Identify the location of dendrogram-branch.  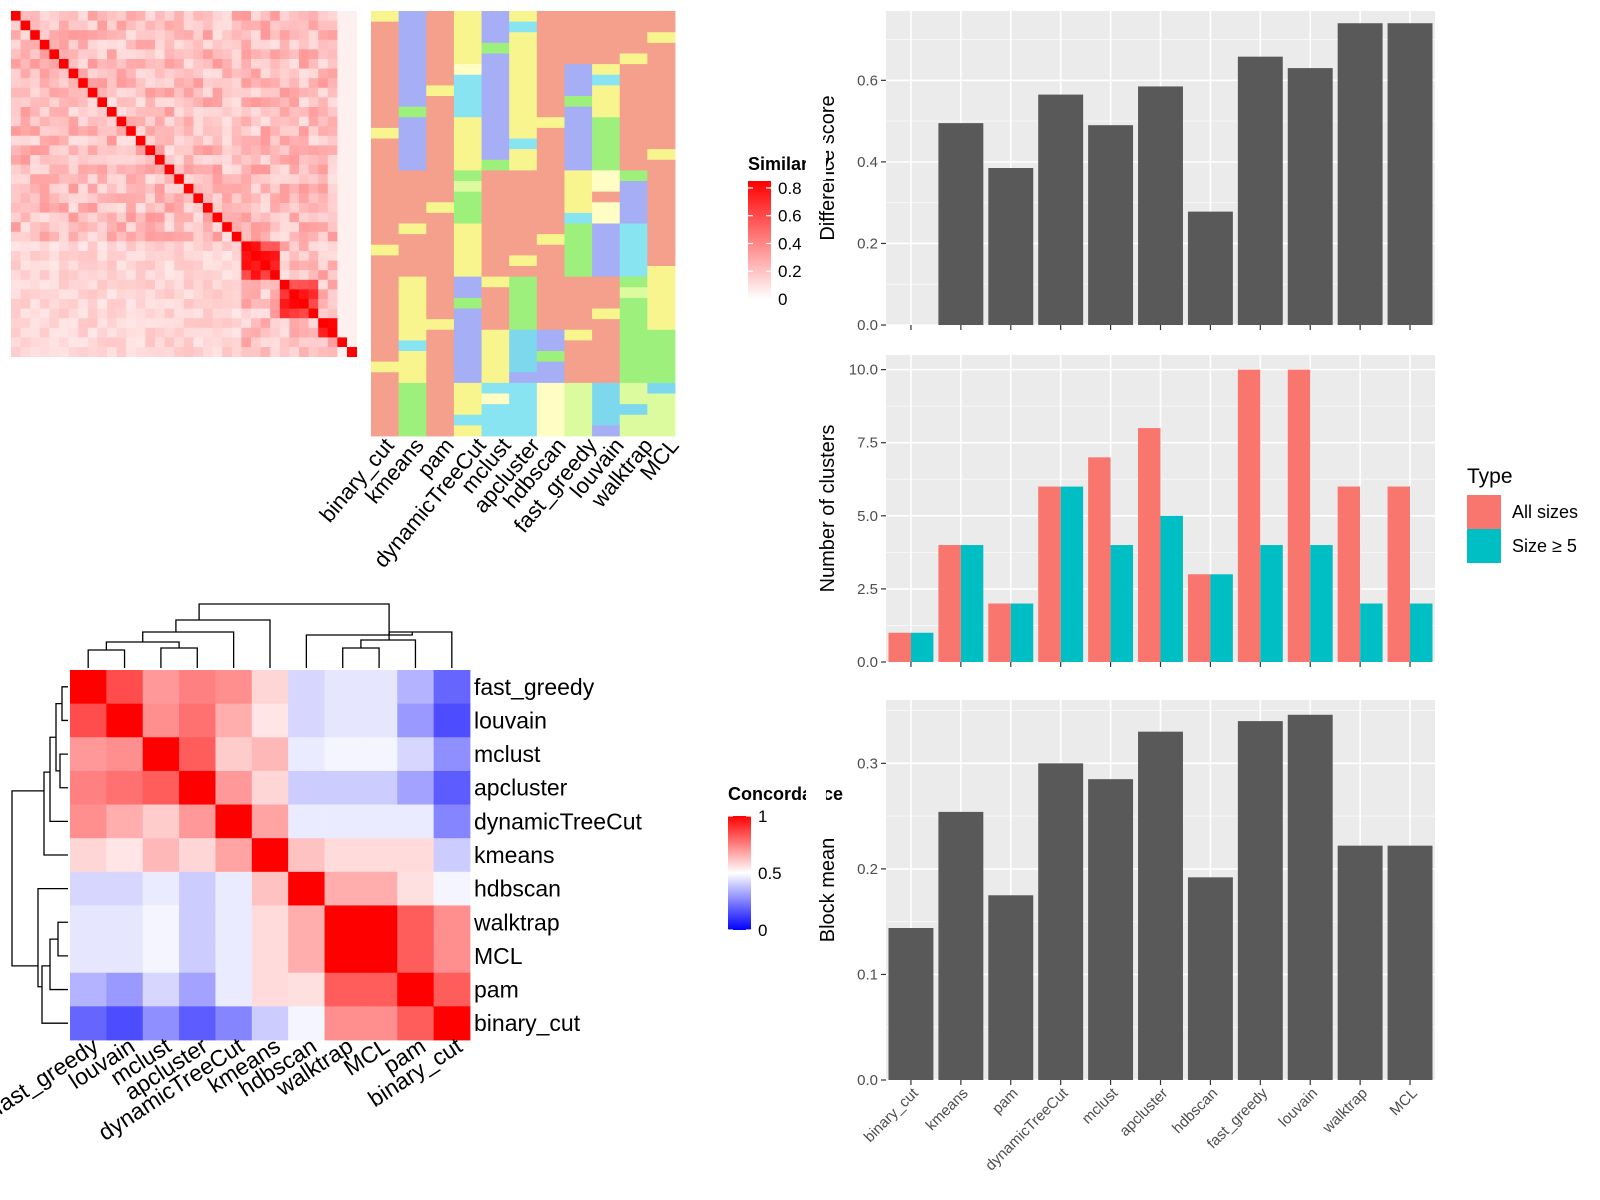
(62, 939).